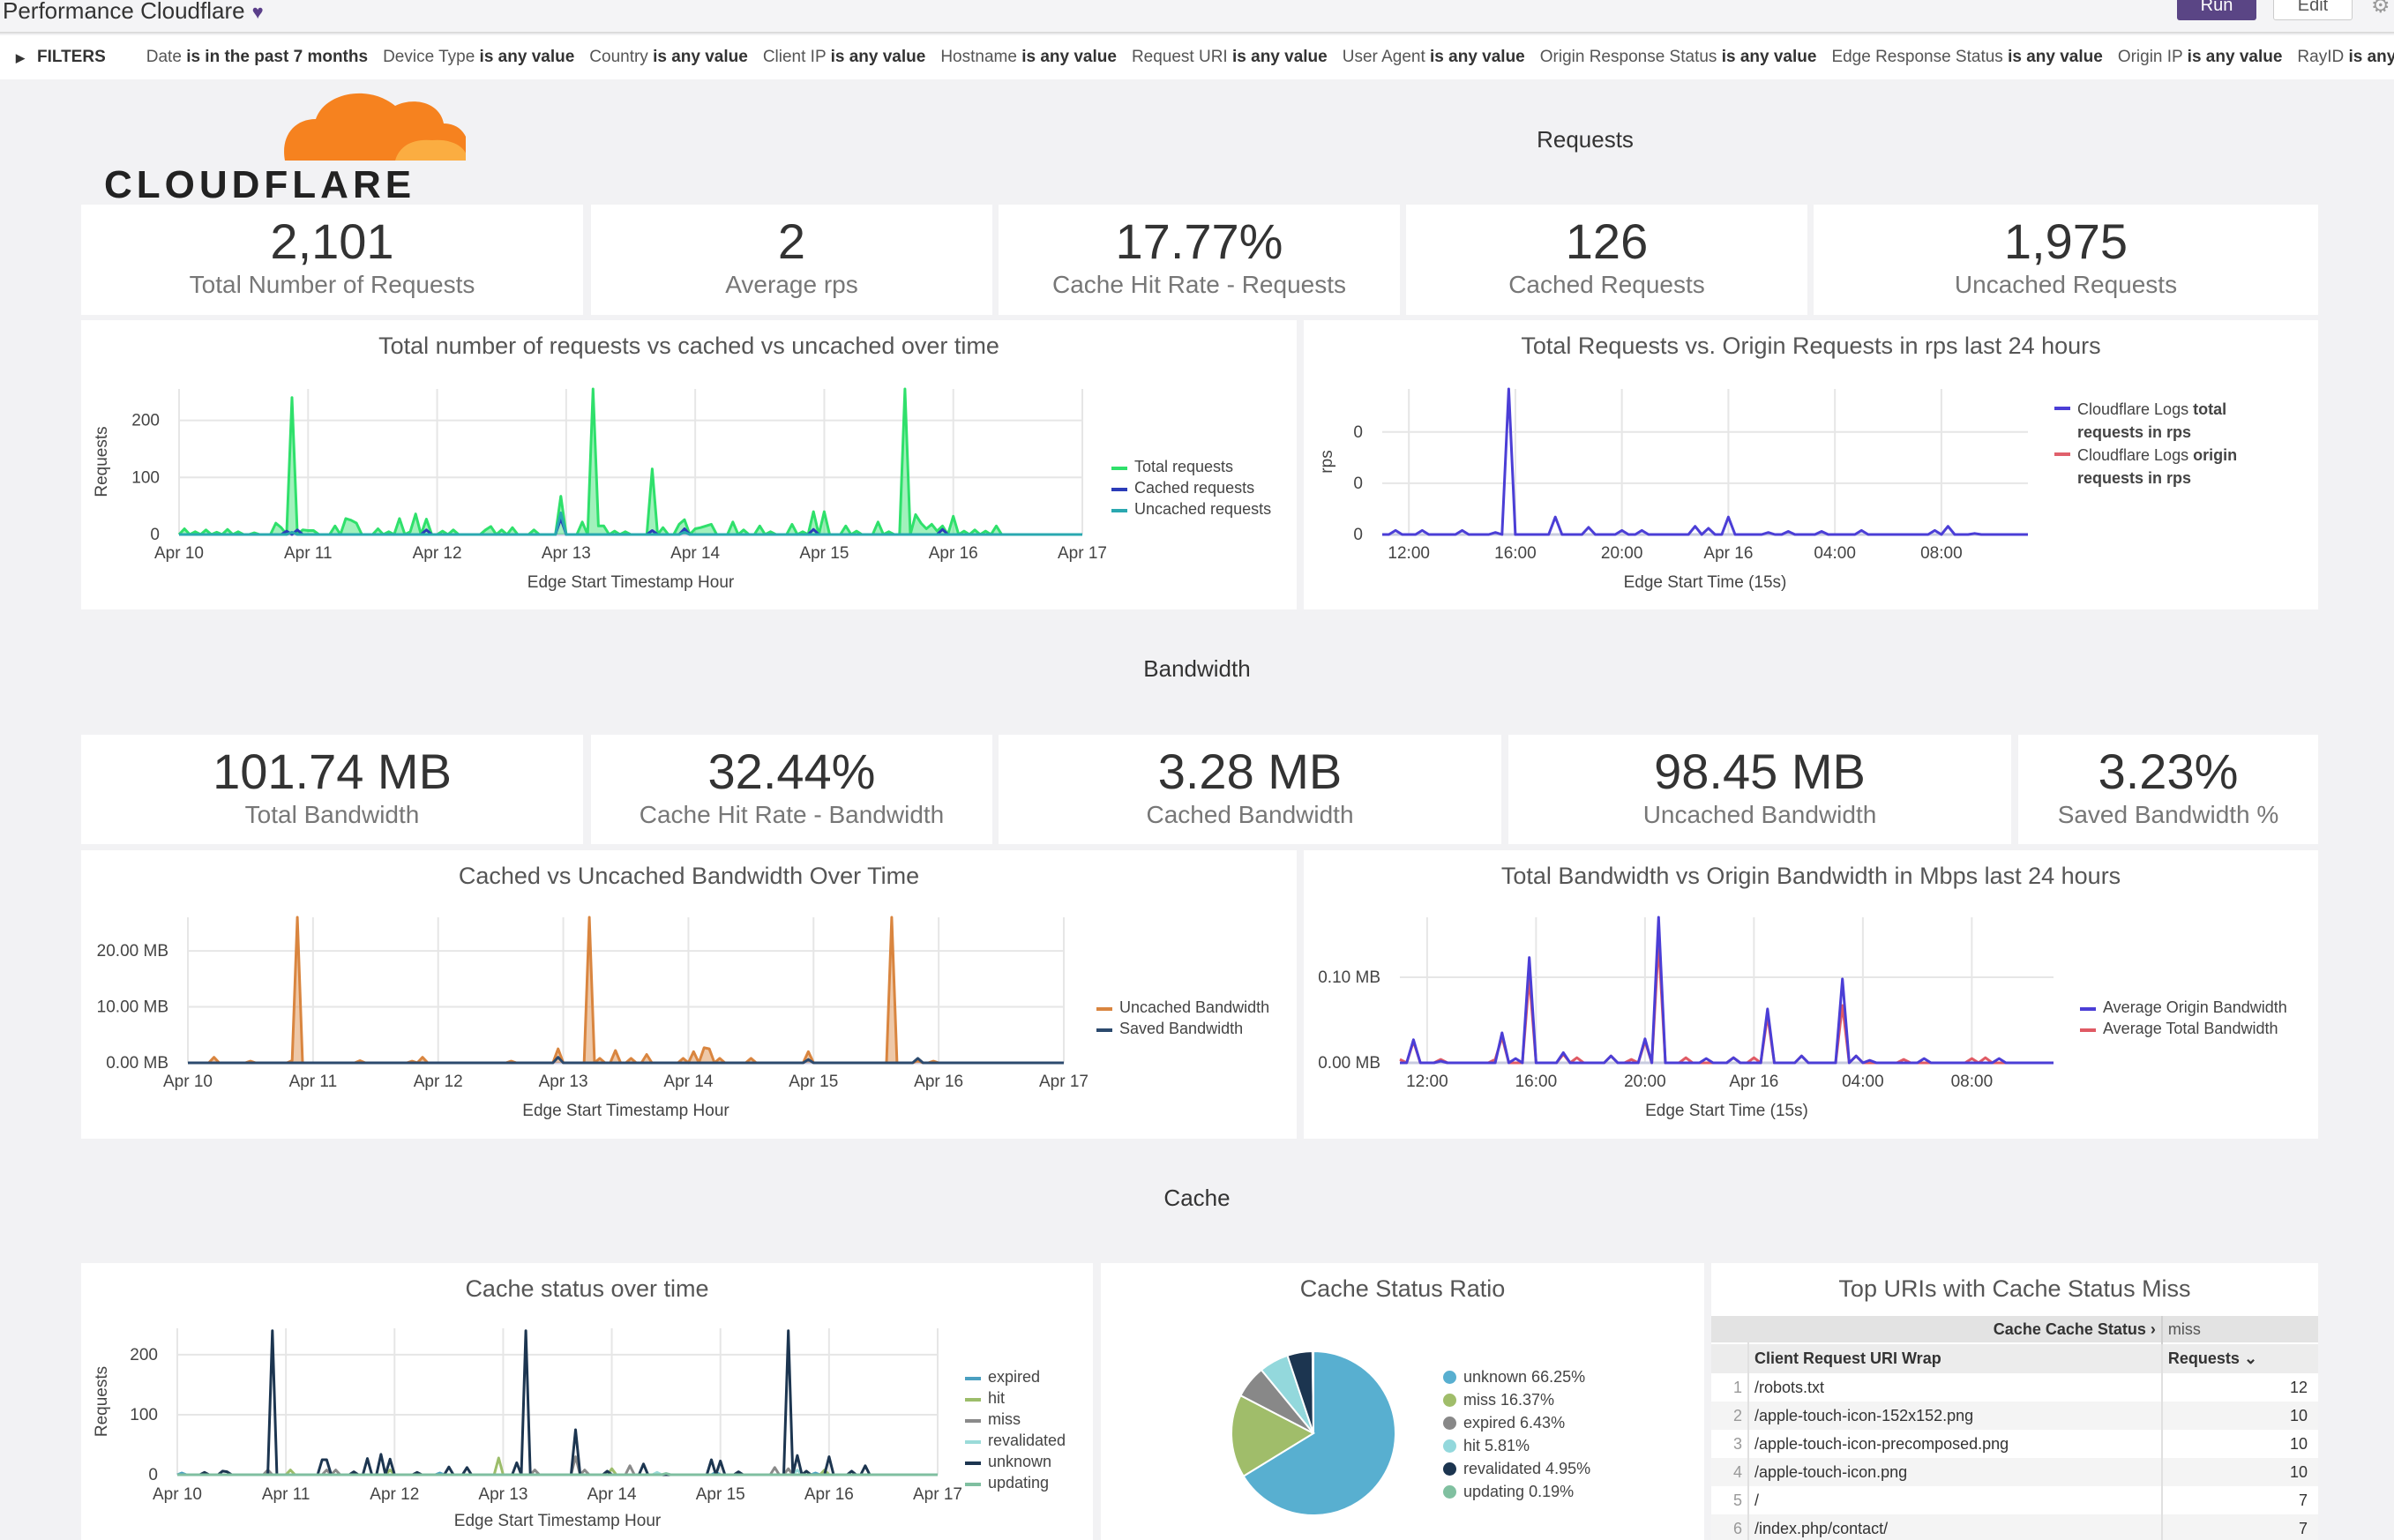 Image resolution: width=2394 pixels, height=1540 pixels. I want to click on legend-label: Cloudflare Logs total requests in rps, so click(2152, 420).